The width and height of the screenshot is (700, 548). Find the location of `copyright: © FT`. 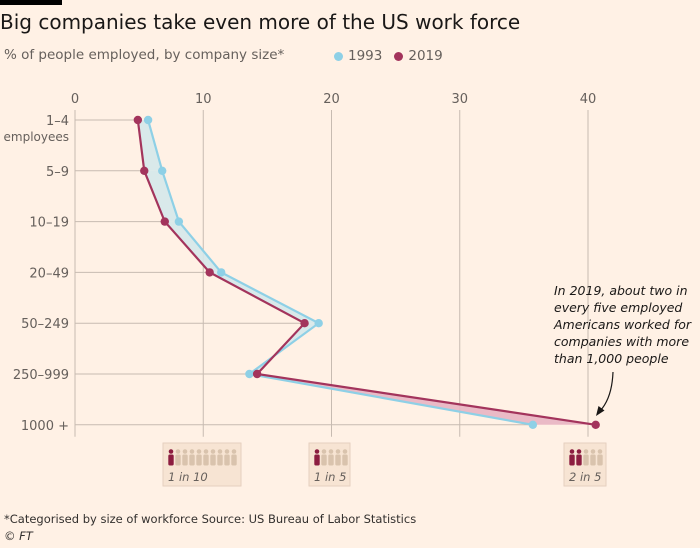

copyright: © FT is located at coordinates (18, 536).